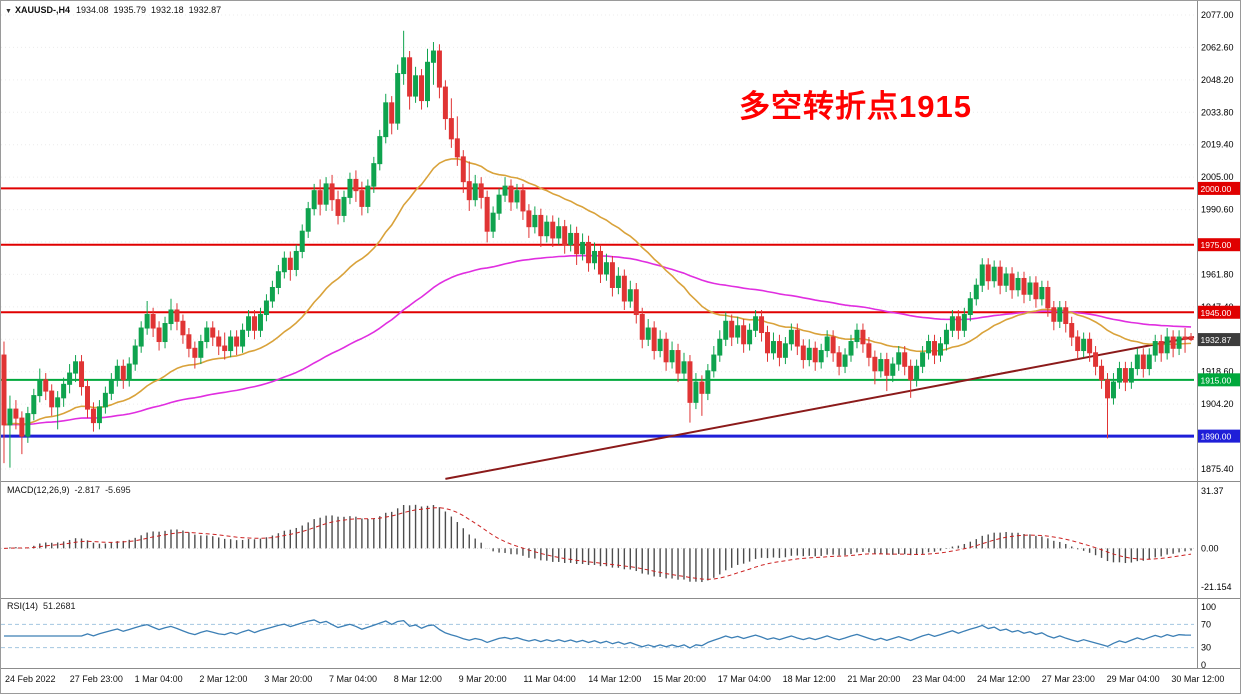 This screenshot has height=694, width=1241. What do you see at coordinates (1216, 437) in the screenshot?
I see `svg-text: 1890.00` at bounding box center [1216, 437].